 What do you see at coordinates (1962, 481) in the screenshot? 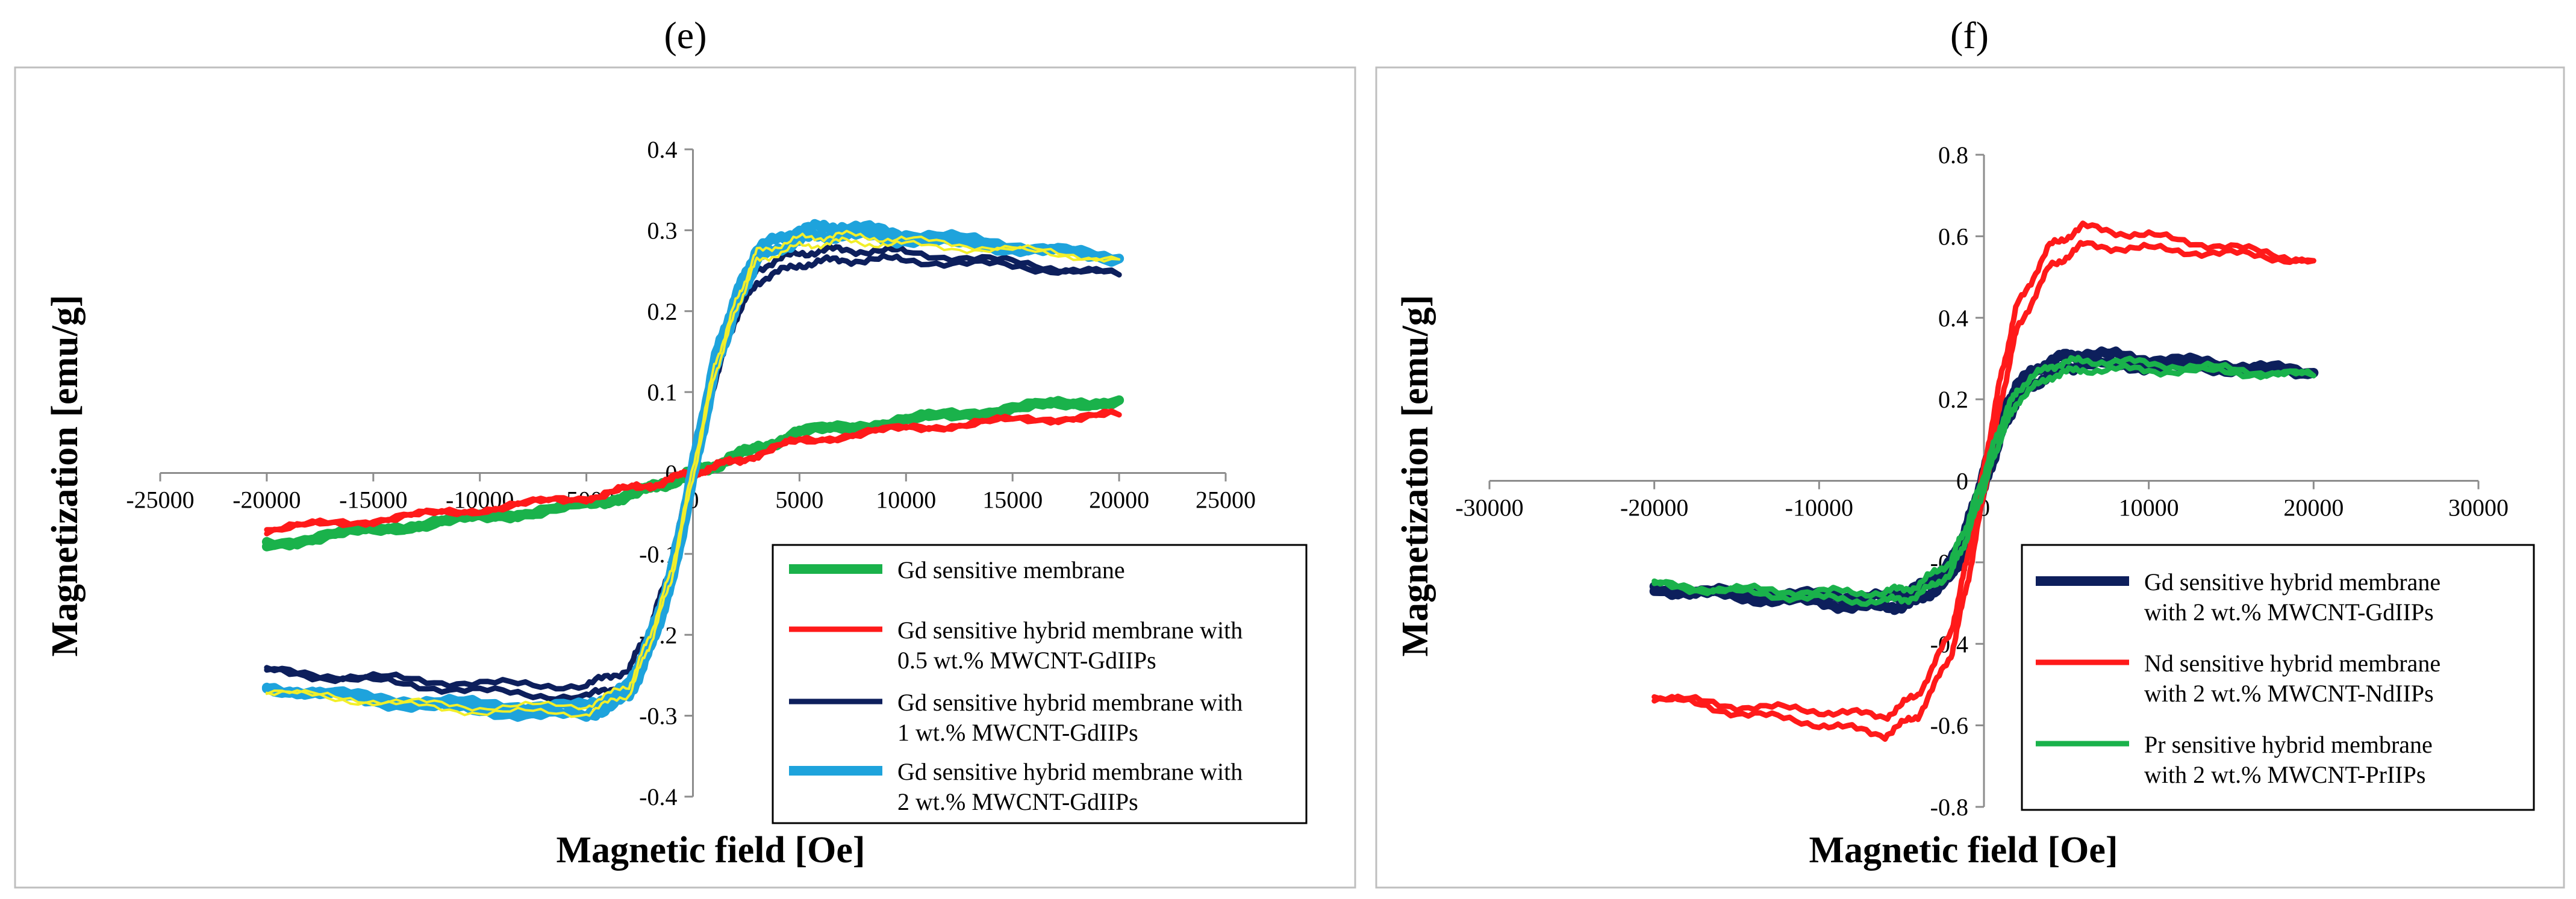
I see `y-tick-label: 0` at bounding box center [1962, 481].